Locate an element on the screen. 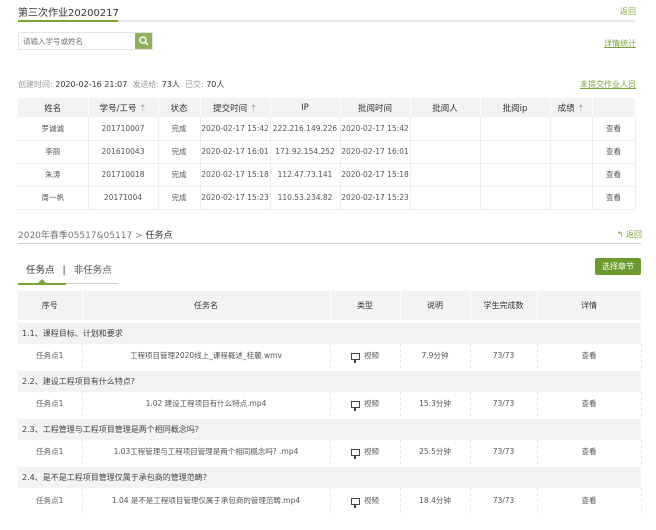  col-name: 姓名 is located at coordinates (53, 107).